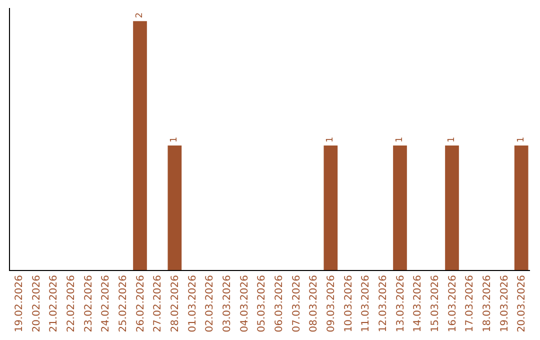  What do you see at coordinates (418, 303) in the screenshot?
I see `x-tick-label: 14.03.2026` at bounding box center [418, 303].